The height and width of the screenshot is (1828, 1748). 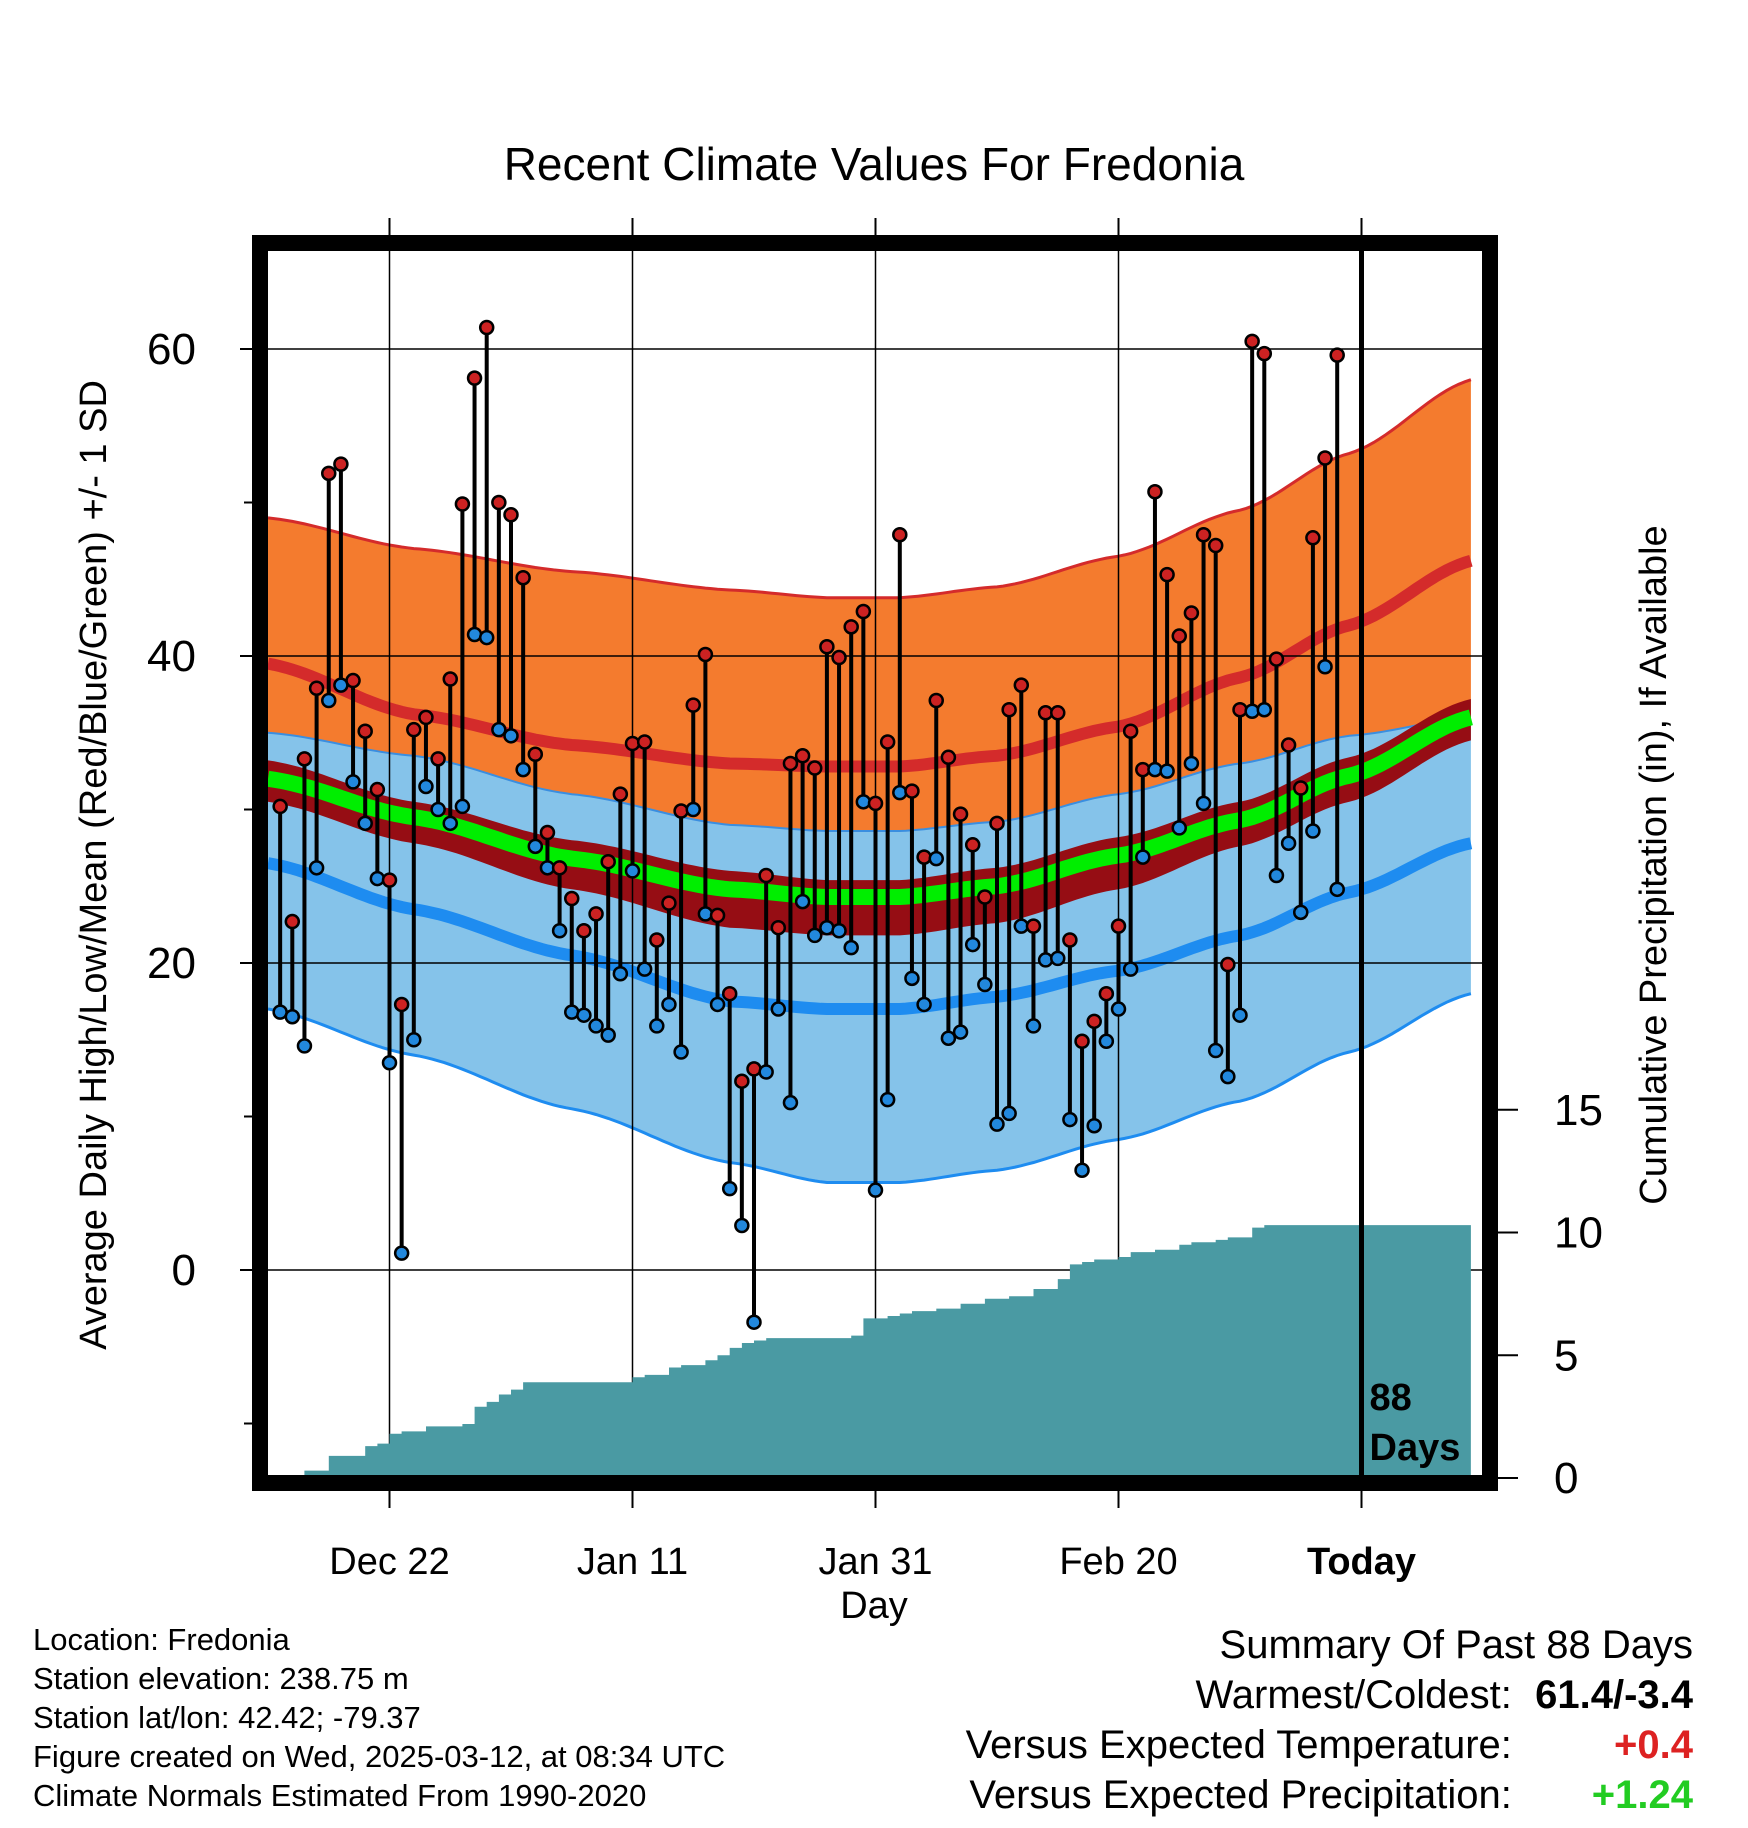 I want to click on x-tick-label: Jan 11, so click(x=632, y=1562).